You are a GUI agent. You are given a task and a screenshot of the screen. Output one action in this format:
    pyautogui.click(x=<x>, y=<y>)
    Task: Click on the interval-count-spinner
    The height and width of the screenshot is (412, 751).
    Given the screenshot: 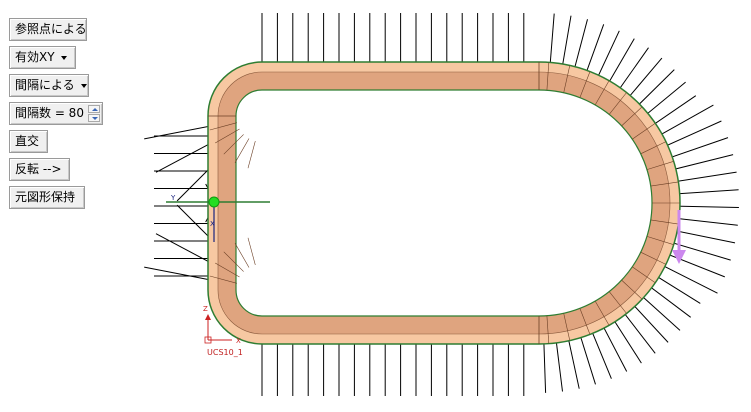 What is the action you would take?
    pyautogui.click(x=94, y=113)
    